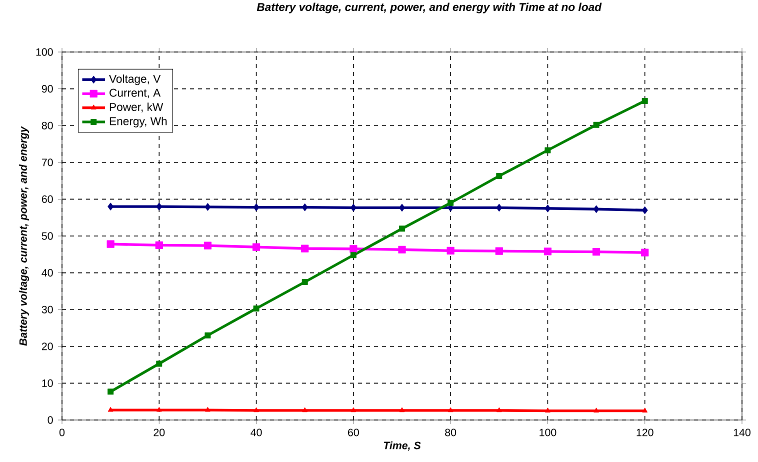  What do you see at coordinates (47, 310) in the screenshot?
I see `y-tick-label: 30` at bounding box center [47, 310].